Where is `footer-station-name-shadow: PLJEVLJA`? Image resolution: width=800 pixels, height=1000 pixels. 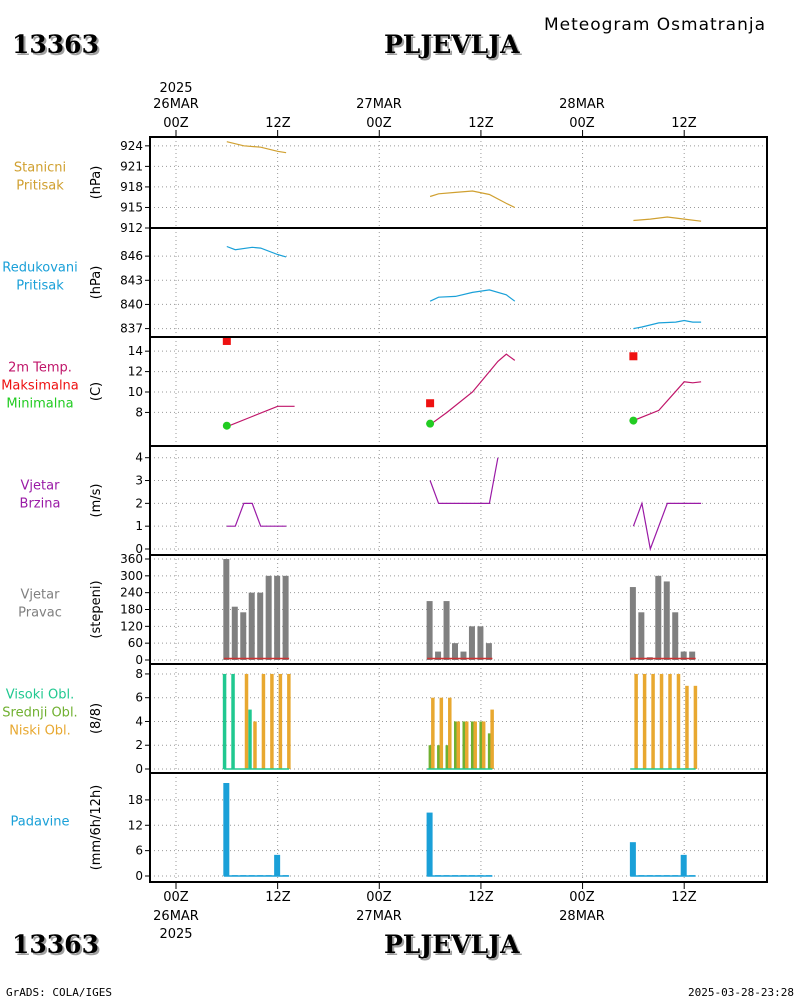 footer-station-name-shadow: PLJEVLJA is located at coordinates (454, 946).